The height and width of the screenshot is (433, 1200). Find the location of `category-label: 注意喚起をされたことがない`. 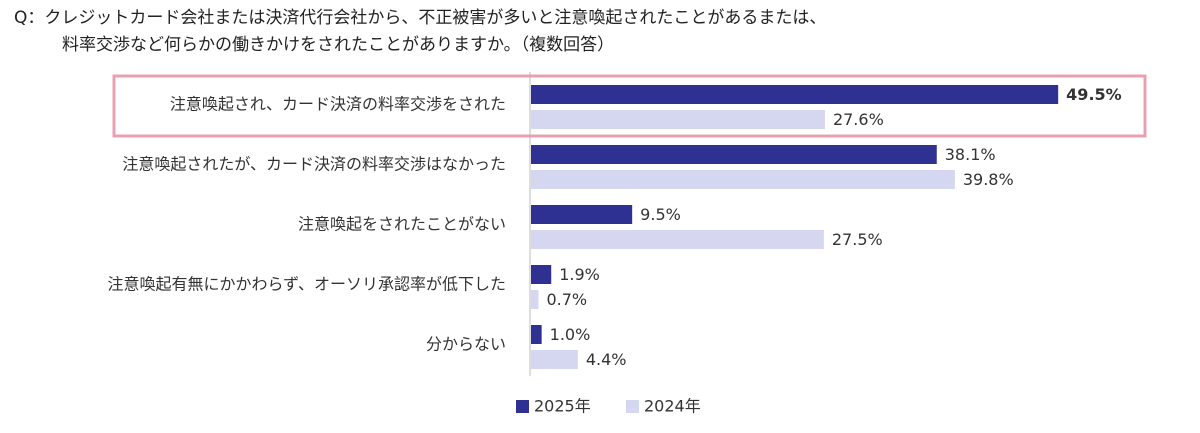

category-label: 注意喚起をされたことがない is located at coordinates (402, 224).